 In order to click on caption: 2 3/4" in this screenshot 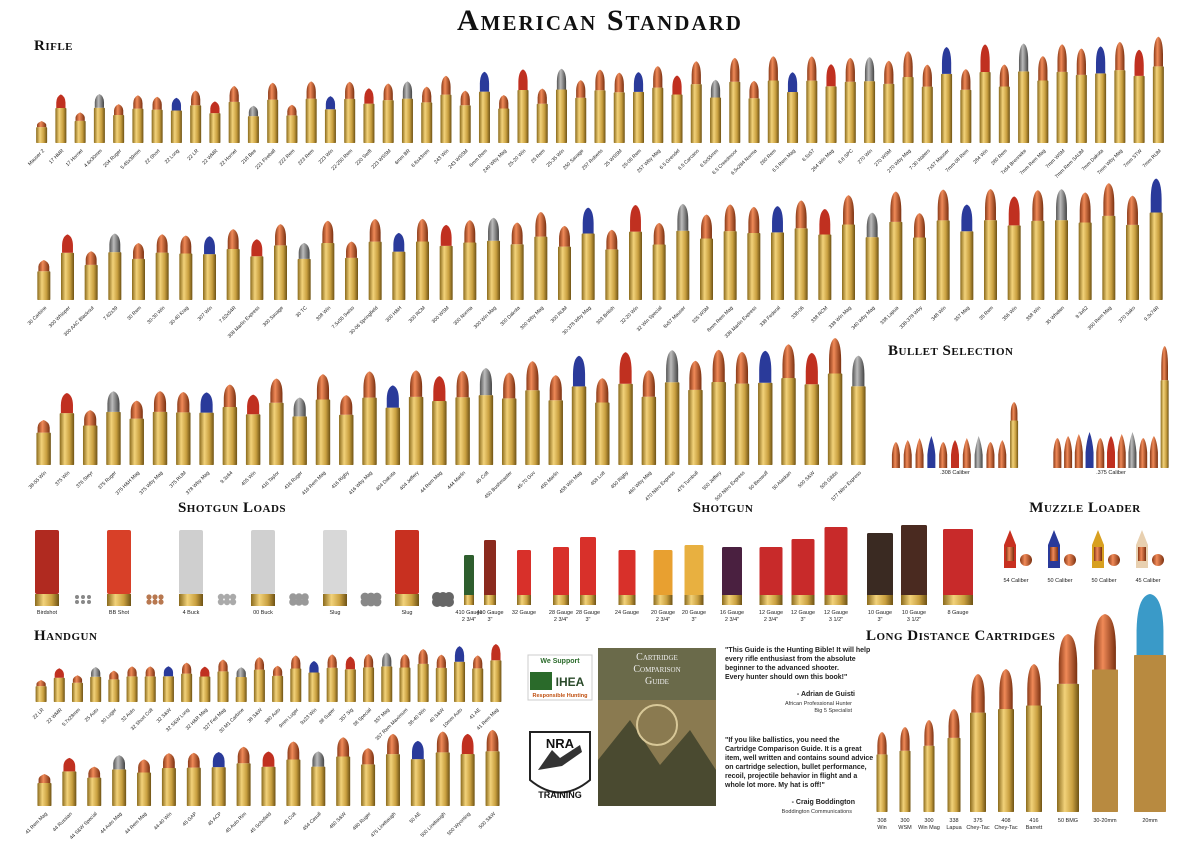, I will do `click(732, 620)`.